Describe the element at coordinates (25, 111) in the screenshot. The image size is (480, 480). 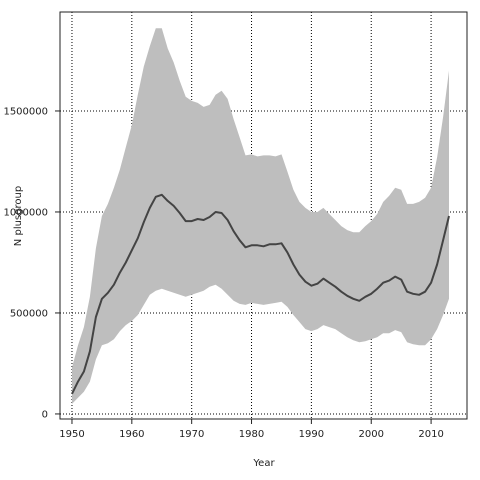
I see `y-tick-label: 1500000` at that location.